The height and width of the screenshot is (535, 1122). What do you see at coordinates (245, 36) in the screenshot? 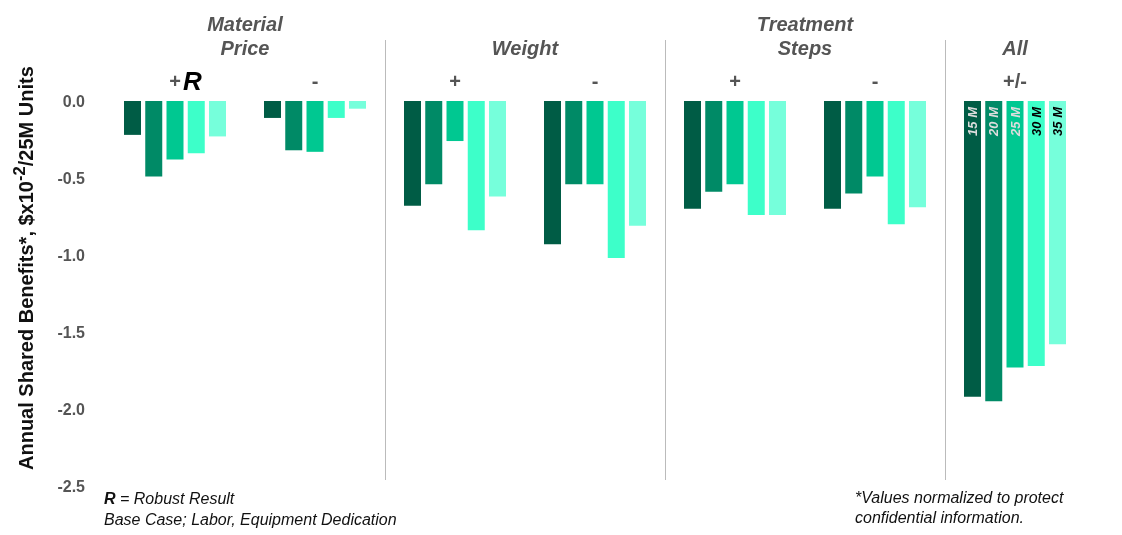
I see `text: Material Price` at bounding box center [245, 36].